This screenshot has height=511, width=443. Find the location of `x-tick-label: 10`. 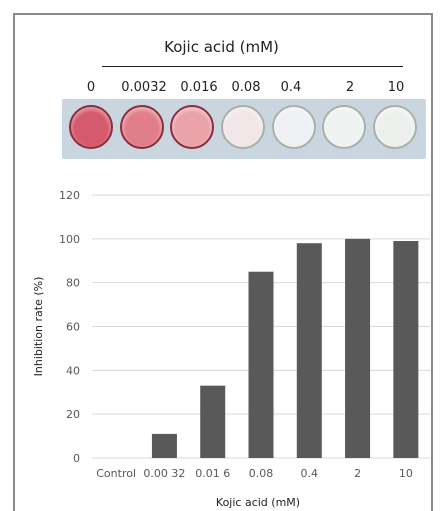

x-tick-label: 10 is located at coordinates (406, 473).